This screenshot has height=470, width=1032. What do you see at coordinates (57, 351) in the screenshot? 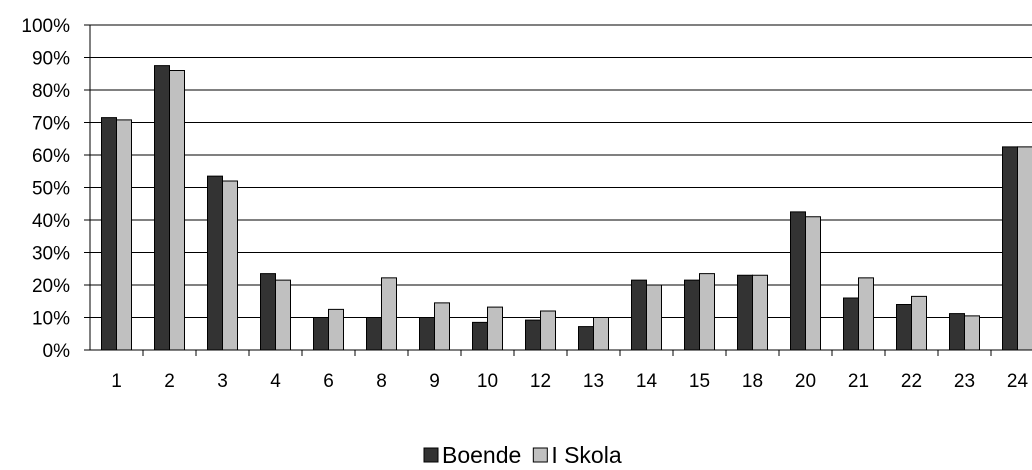
I see `y-tick-label: 0%` at bounding box center [57, 351].